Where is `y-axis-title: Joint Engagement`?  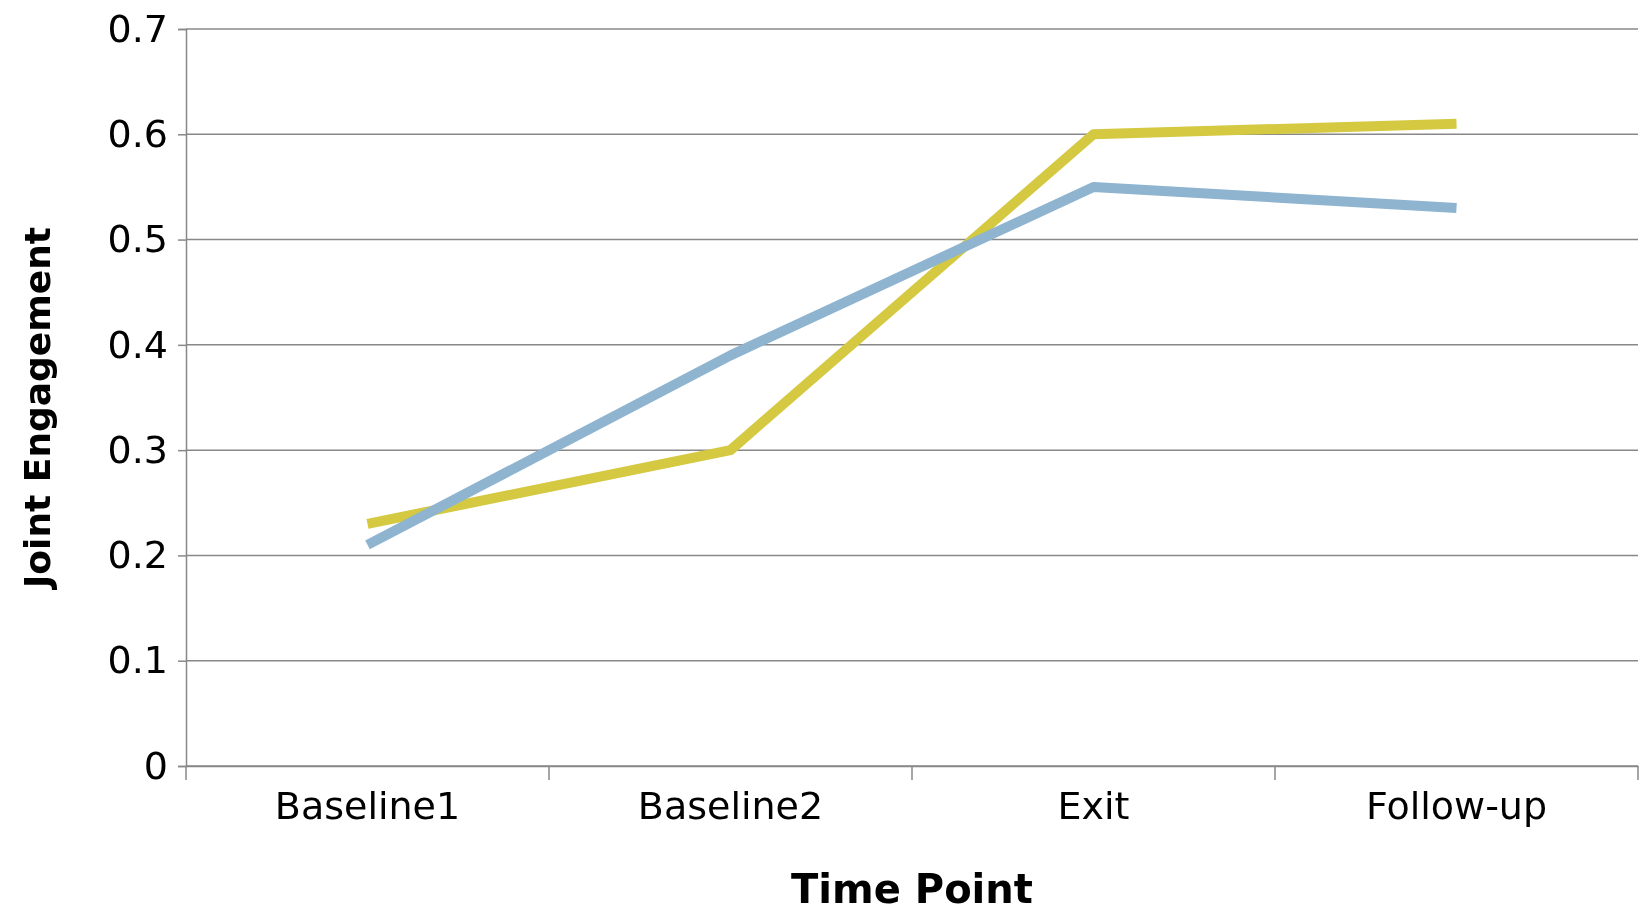
y-axis-title: Joint Engagement is located at coordinates (37, 409).